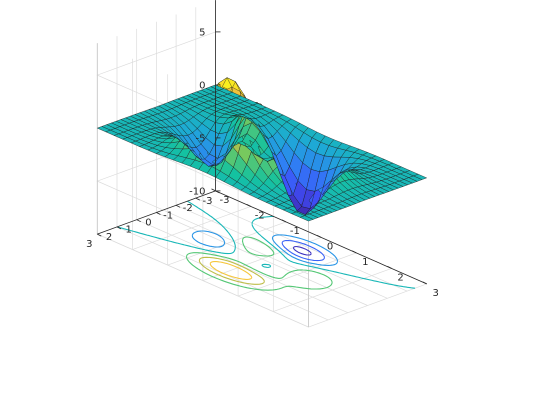 The image size is (560, 420). What do you see at coordinates (168, 215) in the screenshot?
I see `y-tick-label-2: -1` at bounding box center [168, 215].